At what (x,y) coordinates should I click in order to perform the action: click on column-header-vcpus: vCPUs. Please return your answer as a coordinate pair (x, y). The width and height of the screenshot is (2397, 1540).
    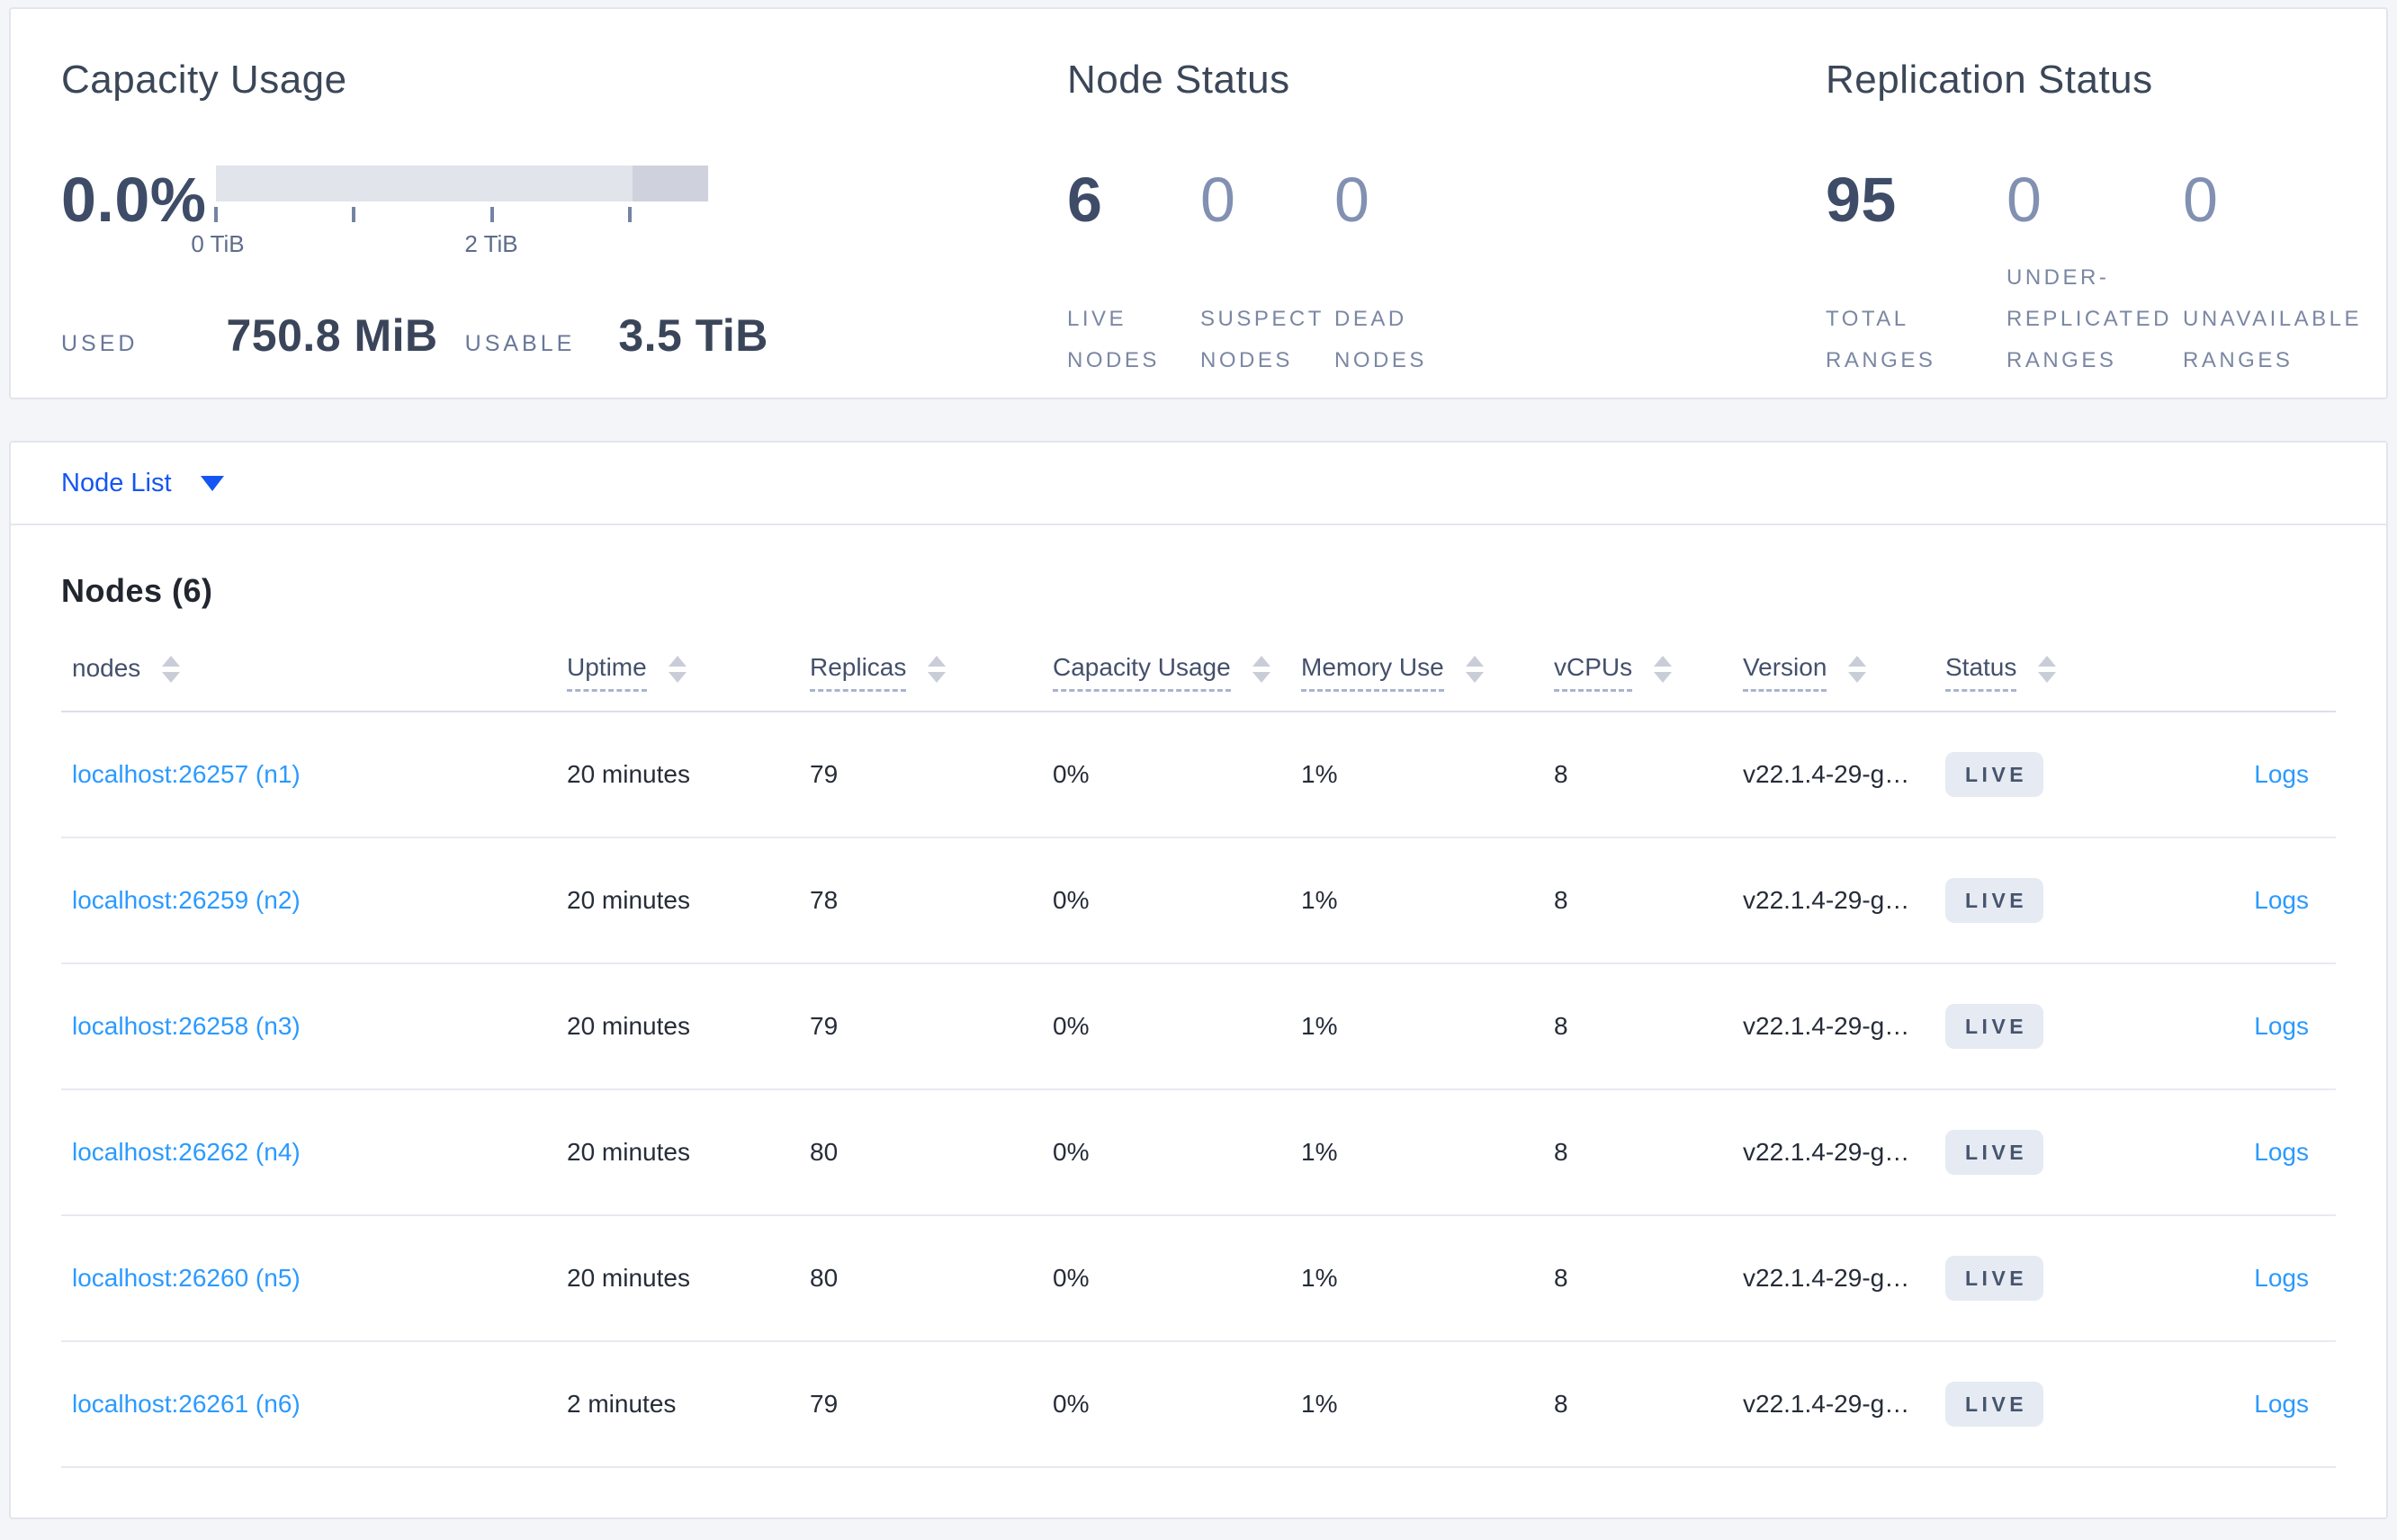
    Looking at the image, I should click on (1637, 672).